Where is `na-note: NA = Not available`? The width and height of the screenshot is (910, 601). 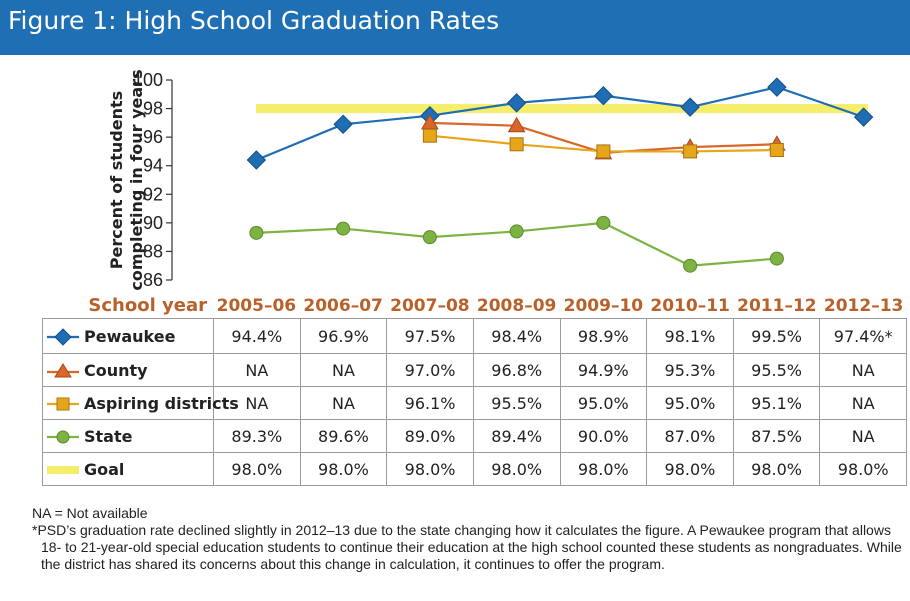
na-note: NA = Not available is located at coordinates (90, 513).